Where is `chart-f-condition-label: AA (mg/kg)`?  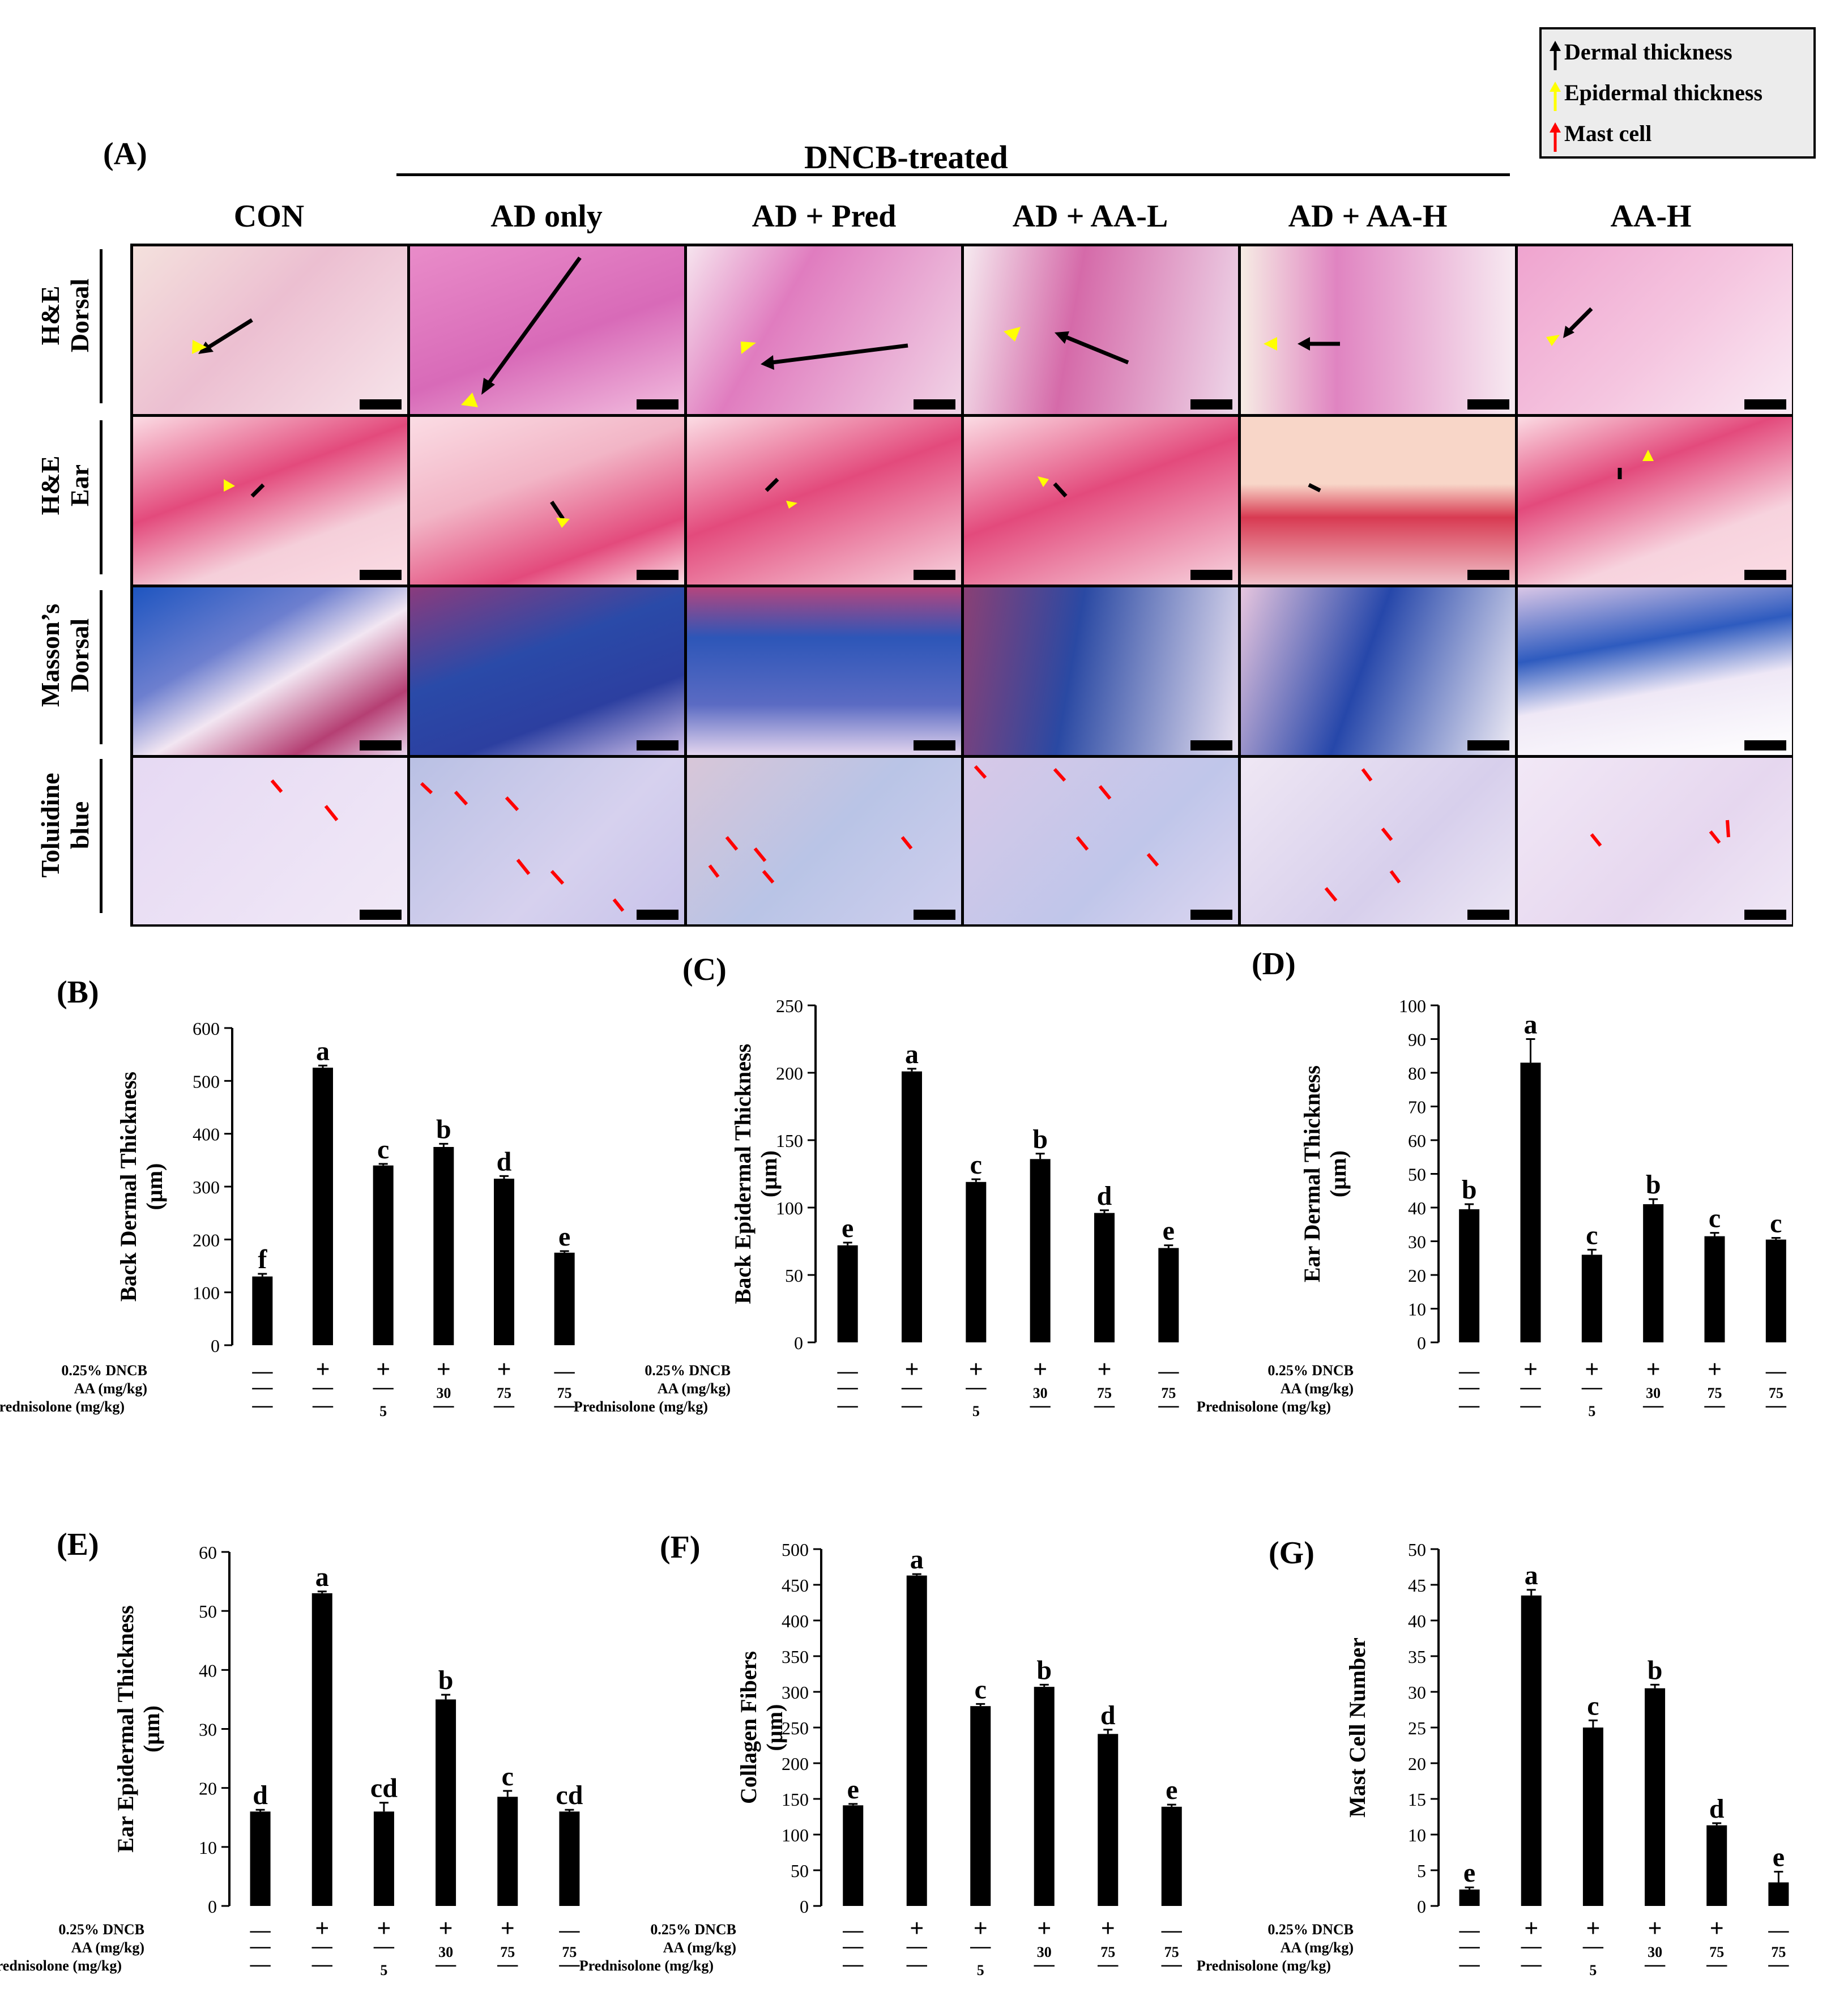 chart-f-condition-label: AA (mg/kg) is located at coordinates (699, 1947).